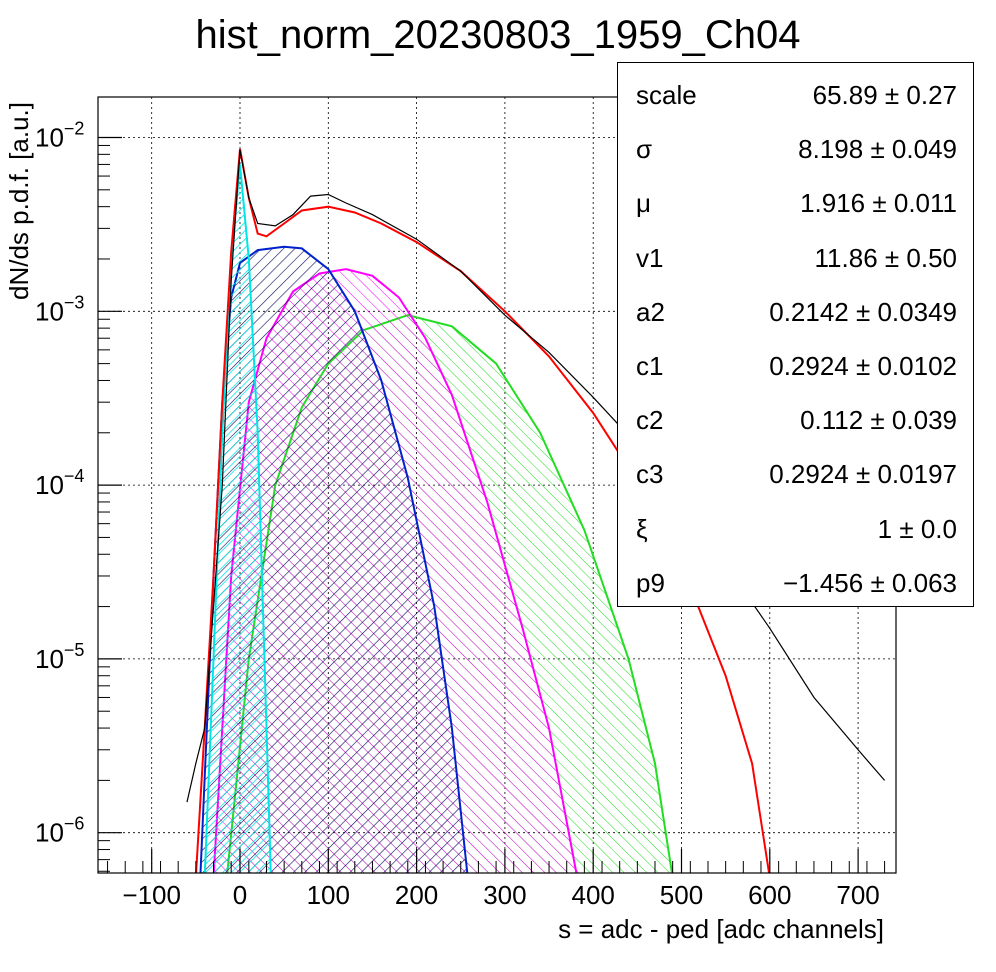 Image resolution: width=996 pixels, height=972 pixels. What do you see at coordinates (328, 895) in the screenshot?
I see `x-tick-label: 100` at bounding box center [328, 895].